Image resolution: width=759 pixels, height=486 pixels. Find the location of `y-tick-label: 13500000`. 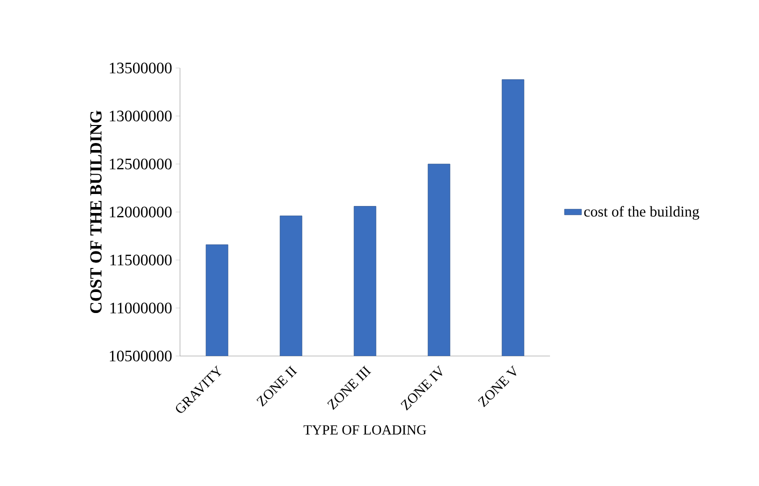

y-tick-label: 13500000 is located at coordinates (141, 68).